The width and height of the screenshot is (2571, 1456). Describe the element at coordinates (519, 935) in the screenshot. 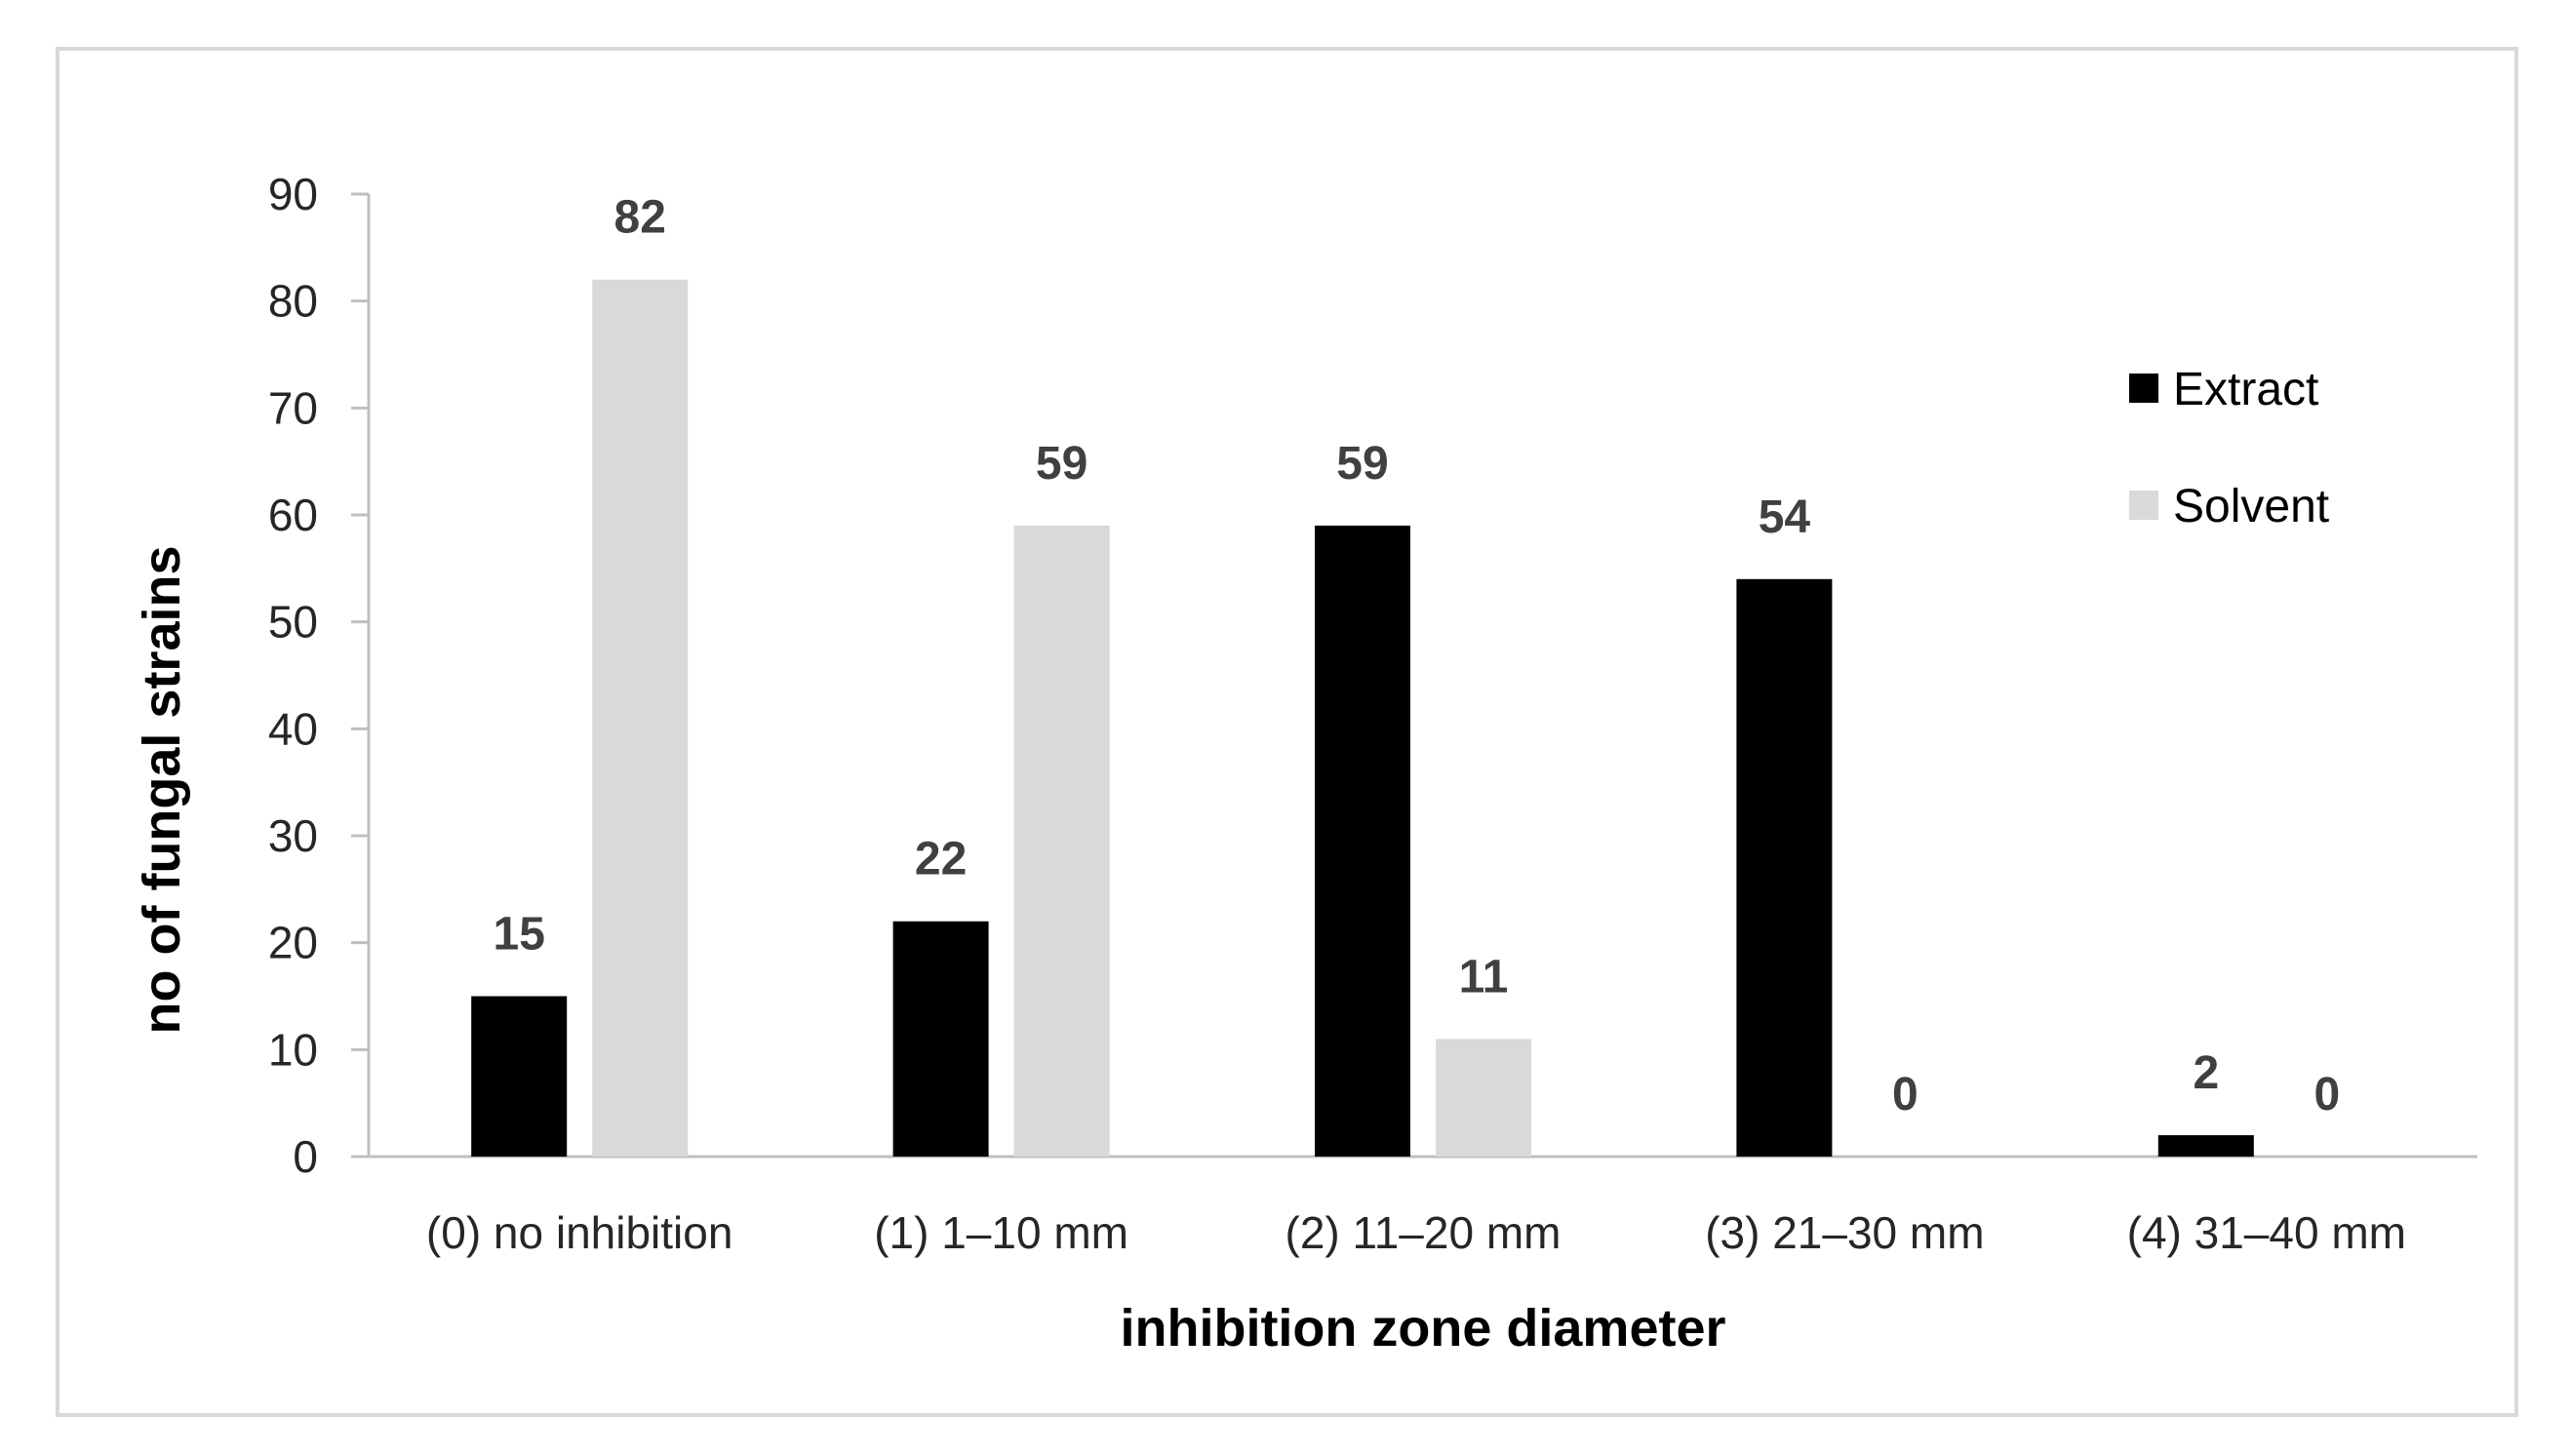

I see `data-label: 15` at that location.